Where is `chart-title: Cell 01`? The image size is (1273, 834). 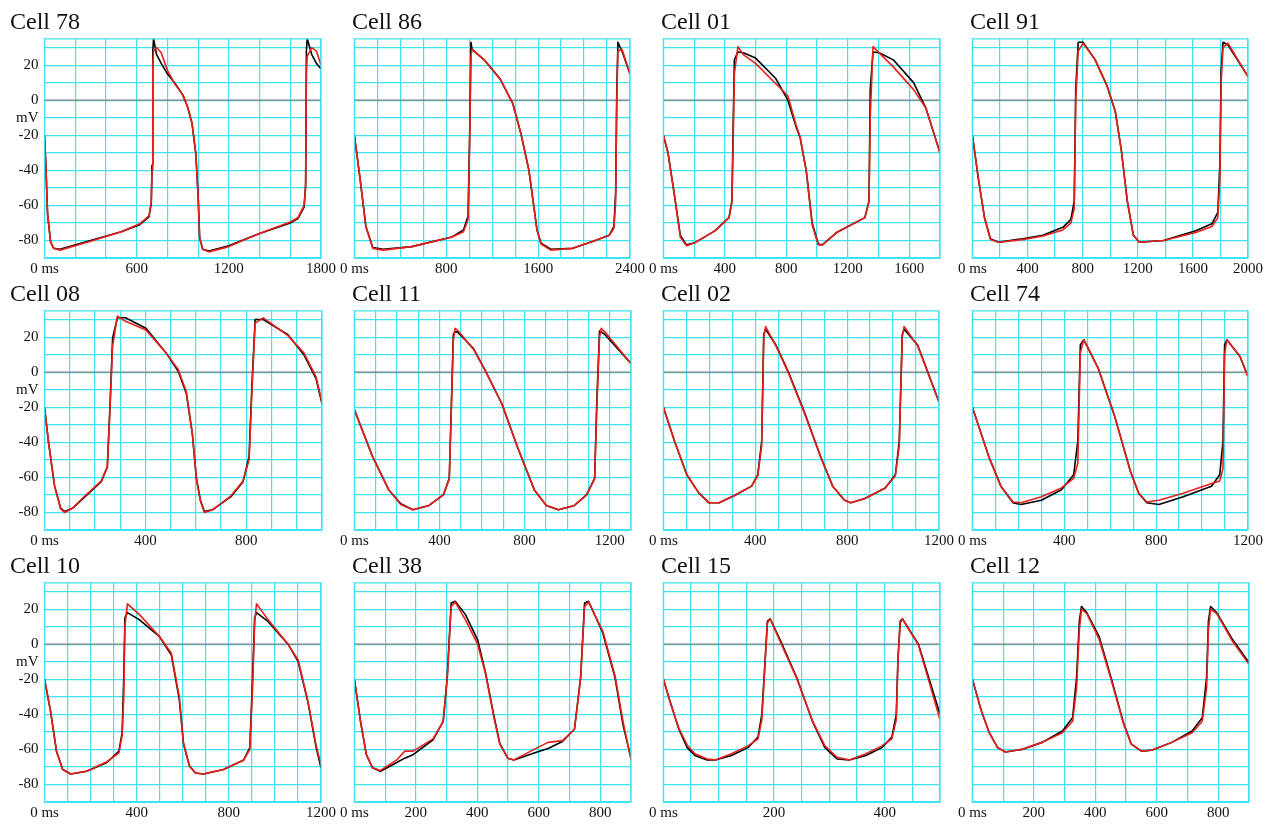
chart-title: Cell 01 is located at coordinates (696, 20).